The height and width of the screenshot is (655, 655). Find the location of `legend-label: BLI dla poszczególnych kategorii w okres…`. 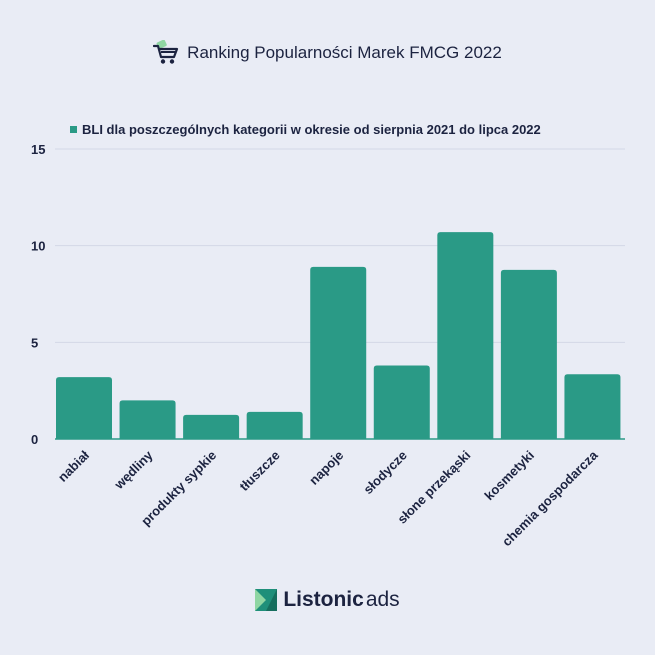

legend-label: BLI dla poszczególnych kategorii w okres… is located at coordinates (311, 129).